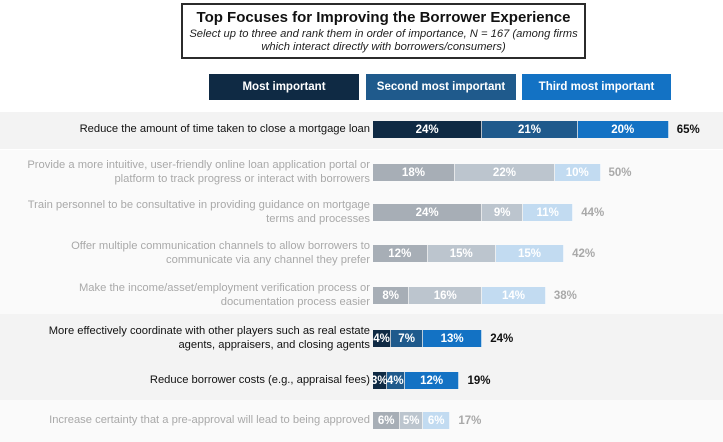 The image size is (723, 442). I want to click on bar-segment: 13%, so click(453, 338).